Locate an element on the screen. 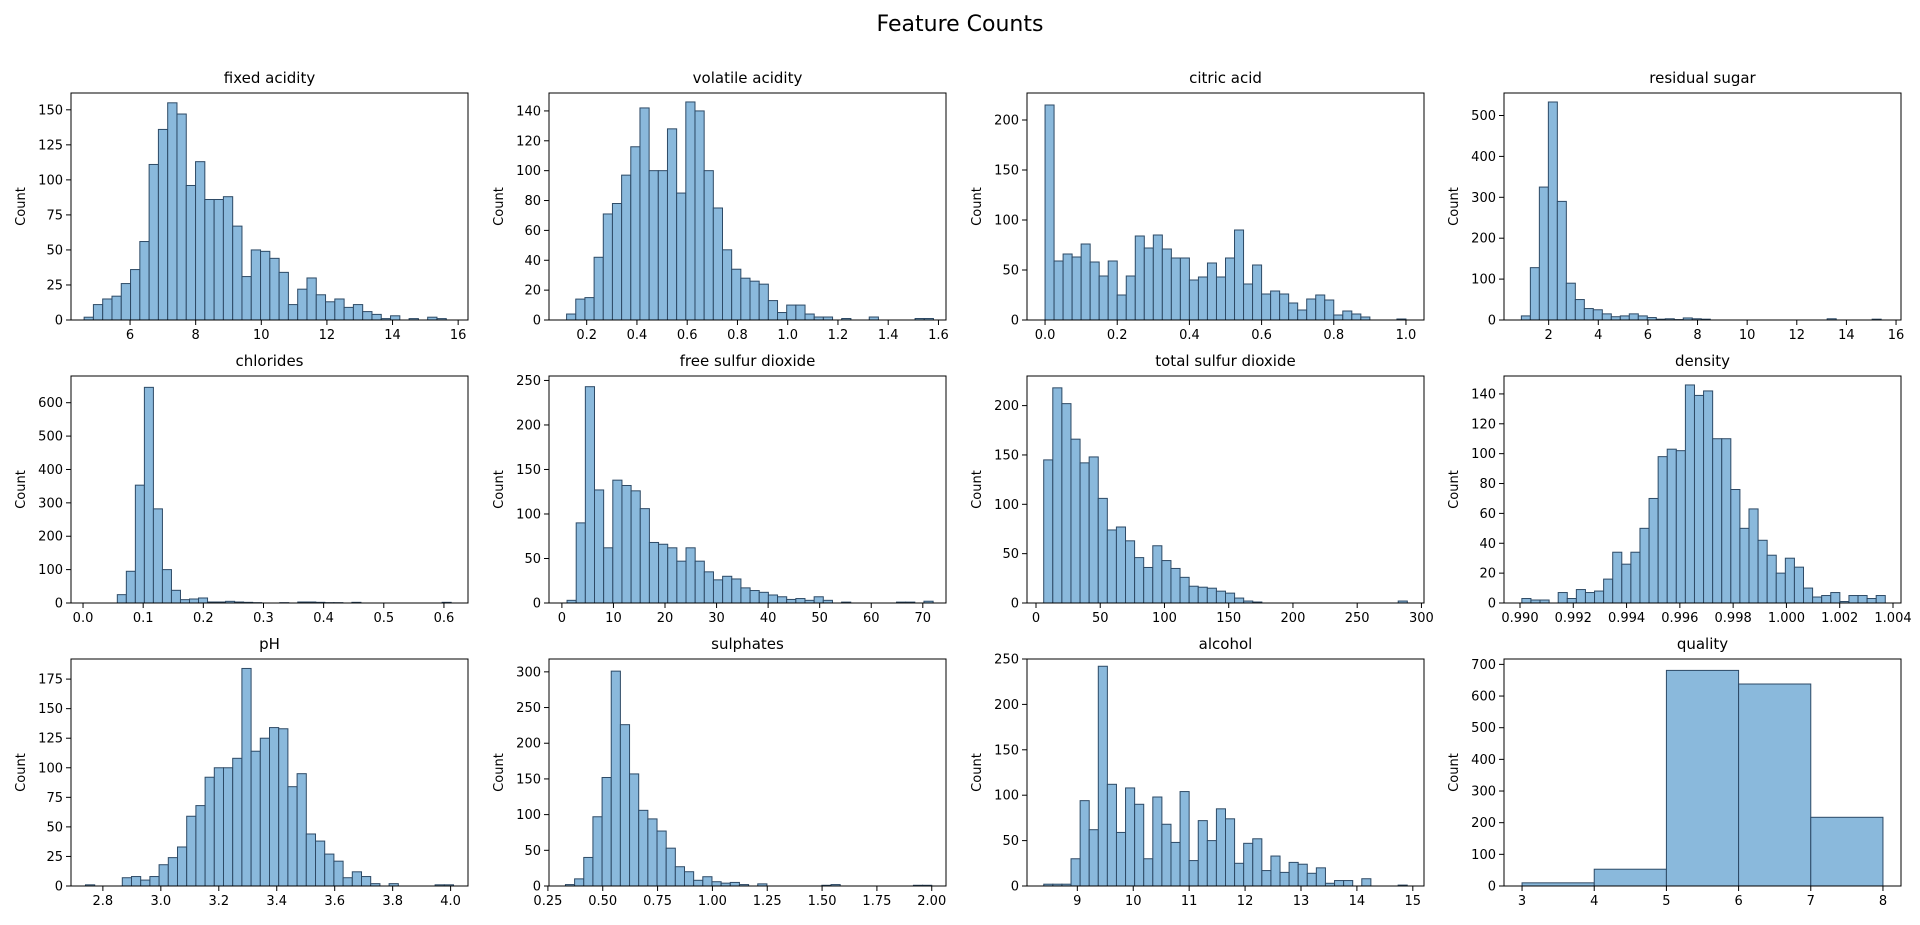 This screenshot has width=1920, height=925. figure-title: Feature Counts is located at coordinates (960, 24).